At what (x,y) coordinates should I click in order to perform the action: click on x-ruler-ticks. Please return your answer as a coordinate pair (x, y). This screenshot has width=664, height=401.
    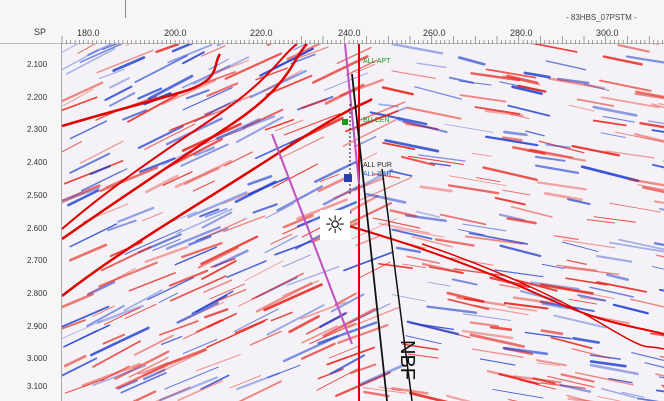
    Looking at the image, I should click on (362, 40).